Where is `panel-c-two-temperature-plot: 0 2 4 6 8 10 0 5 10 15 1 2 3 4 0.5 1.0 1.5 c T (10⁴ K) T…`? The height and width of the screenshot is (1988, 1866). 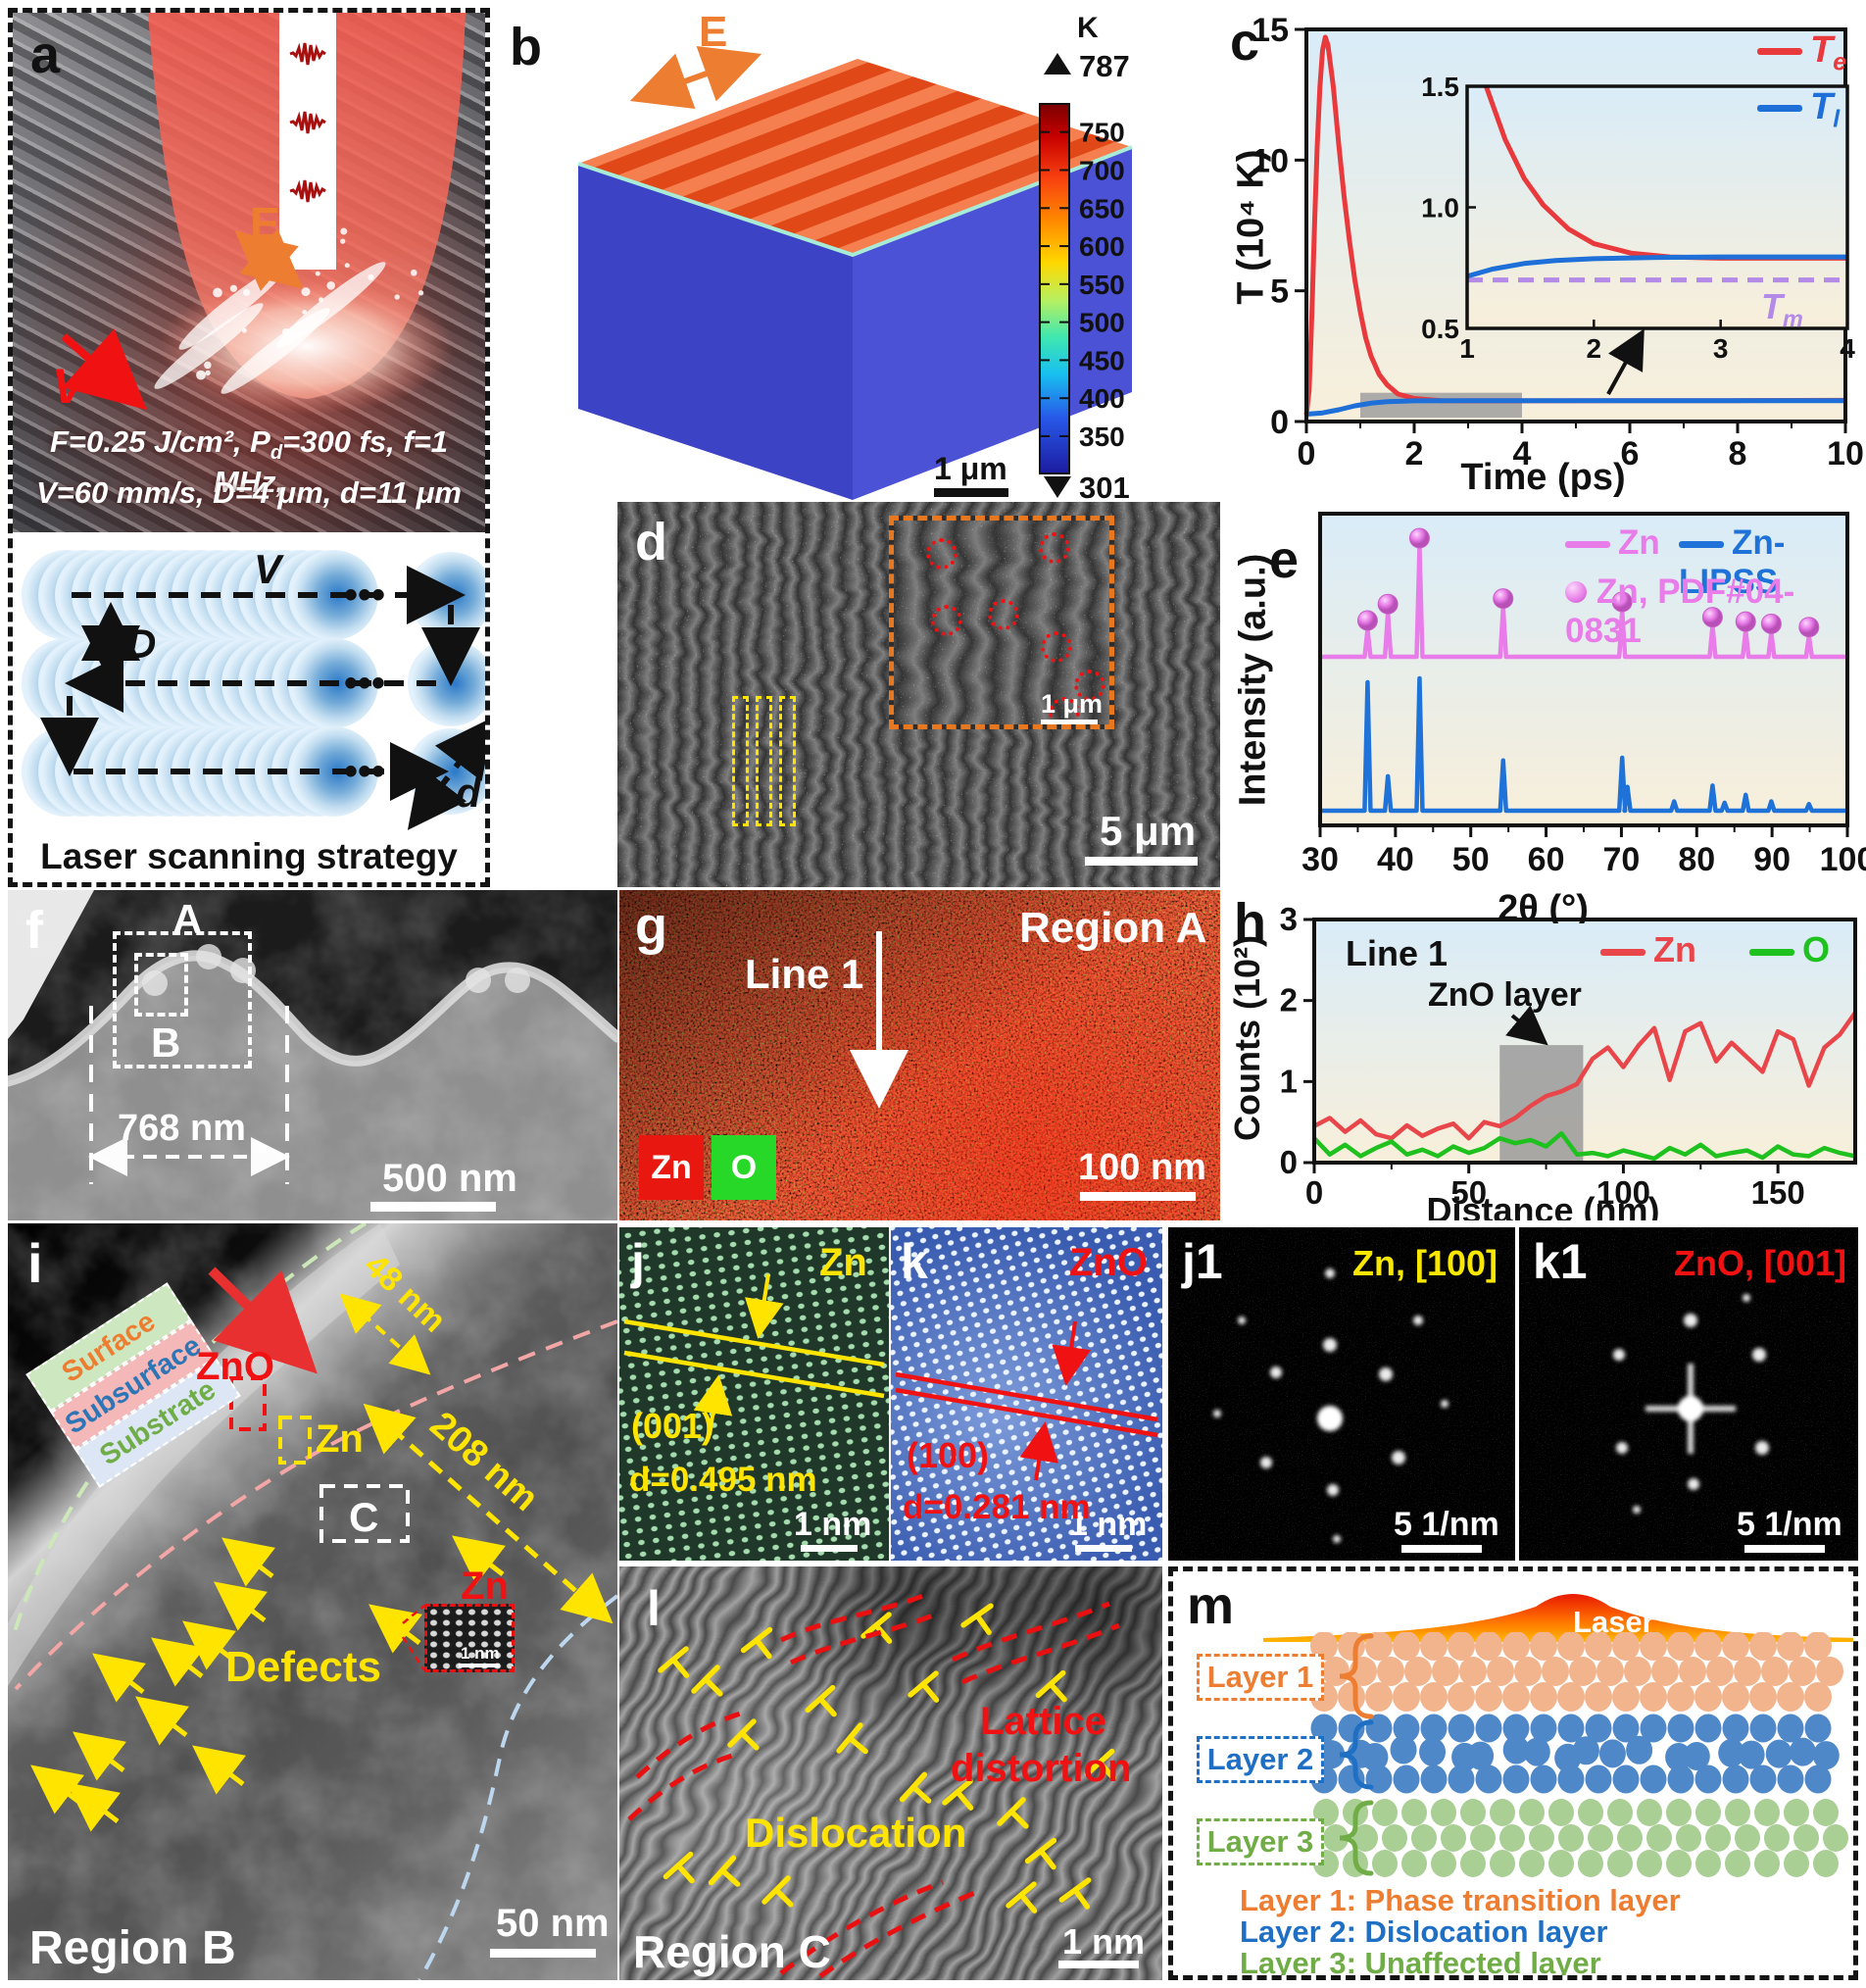
panel-c-two-temperature-plot: 0 2 4 6 8 10 0 5 10 15 1 2 3 4 0.5 1.0 1.5 c T (10⁴ K) T… is located at coordinates (1543, 250).